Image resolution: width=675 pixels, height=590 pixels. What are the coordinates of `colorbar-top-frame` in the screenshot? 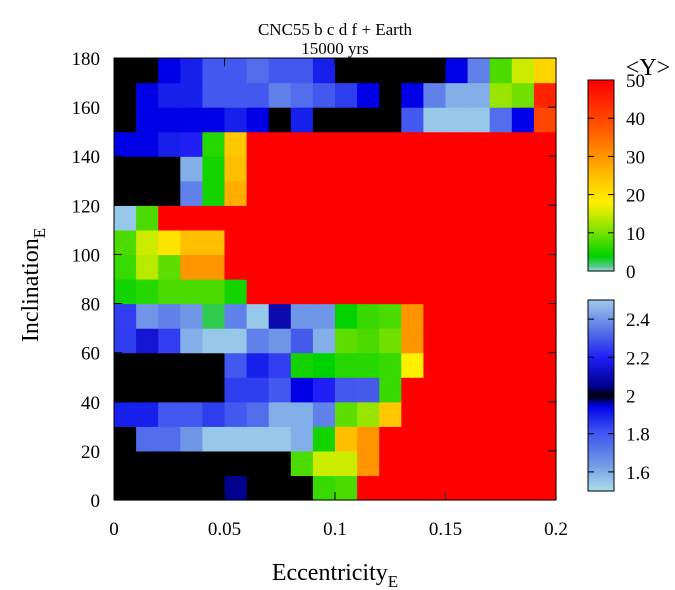 It's located at (601, 175).